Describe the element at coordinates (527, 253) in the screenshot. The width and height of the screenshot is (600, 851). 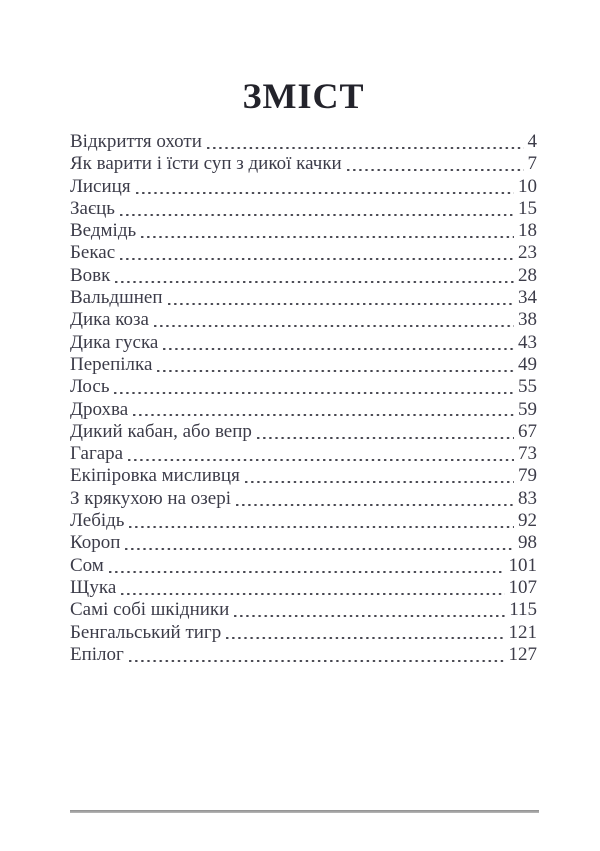
I see `toc-entry-page: 23` at that location.